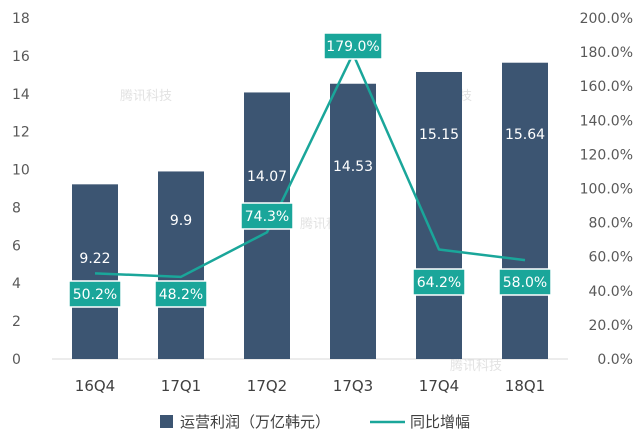 The image size is (641, 441). What do you see at coordinates (615, 360) in the screenshot?
I see `right-axis-tick: 0.0%` at bounding box center [615, 360].